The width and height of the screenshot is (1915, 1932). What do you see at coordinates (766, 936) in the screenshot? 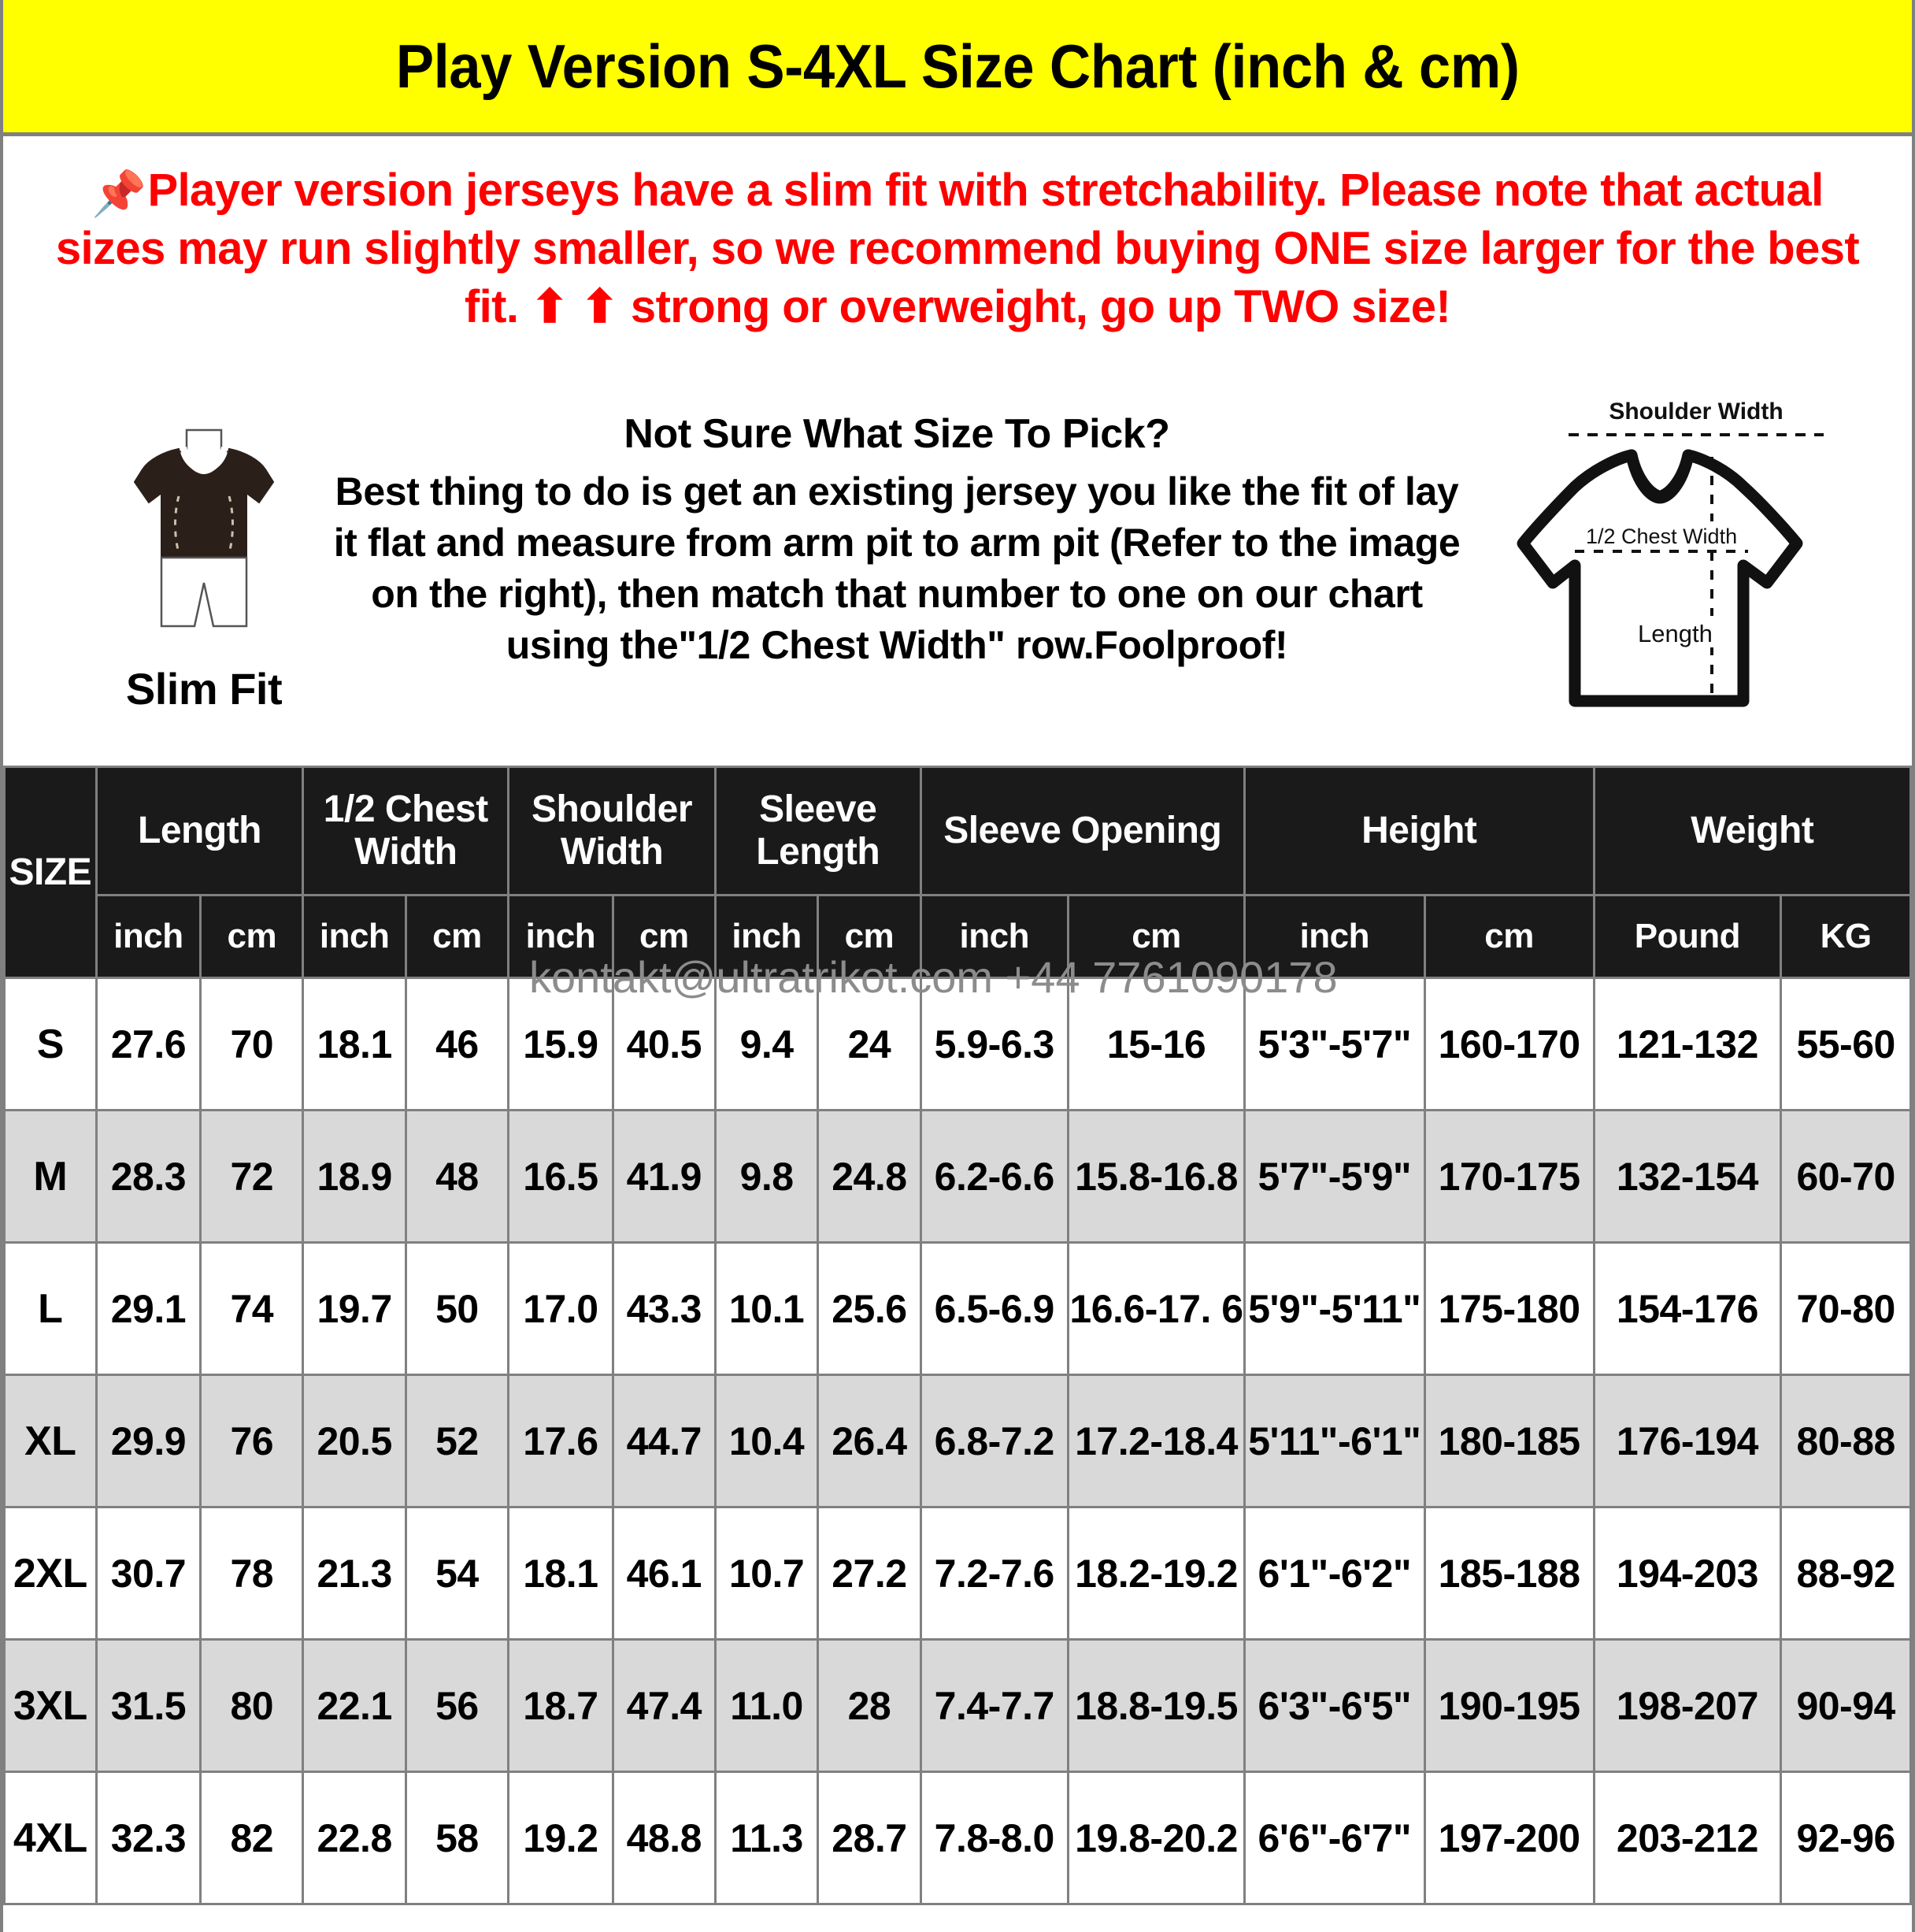
I see `unit-sleeve-length-inch: inch` at bounding box center [766, 936].